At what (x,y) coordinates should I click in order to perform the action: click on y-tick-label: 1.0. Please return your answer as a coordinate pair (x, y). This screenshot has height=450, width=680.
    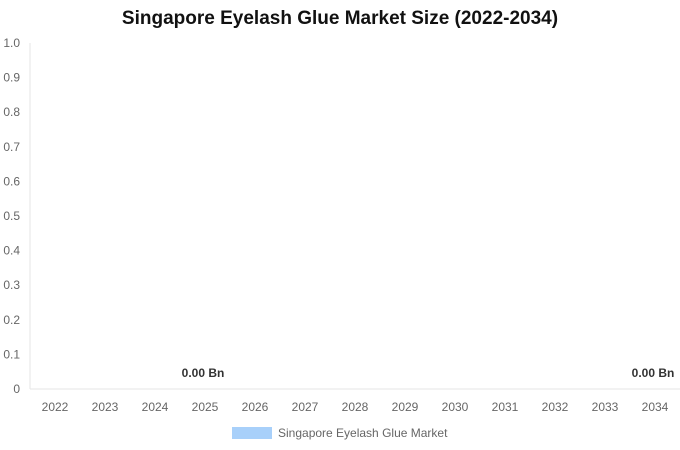
    Looking at the image, I should click on (11, 43).